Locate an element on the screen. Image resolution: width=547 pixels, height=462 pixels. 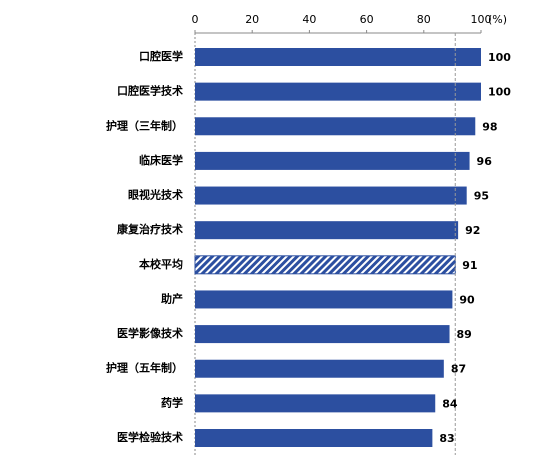
y-tick-label: 护理（三年制） is located at coordinates (144, 125).